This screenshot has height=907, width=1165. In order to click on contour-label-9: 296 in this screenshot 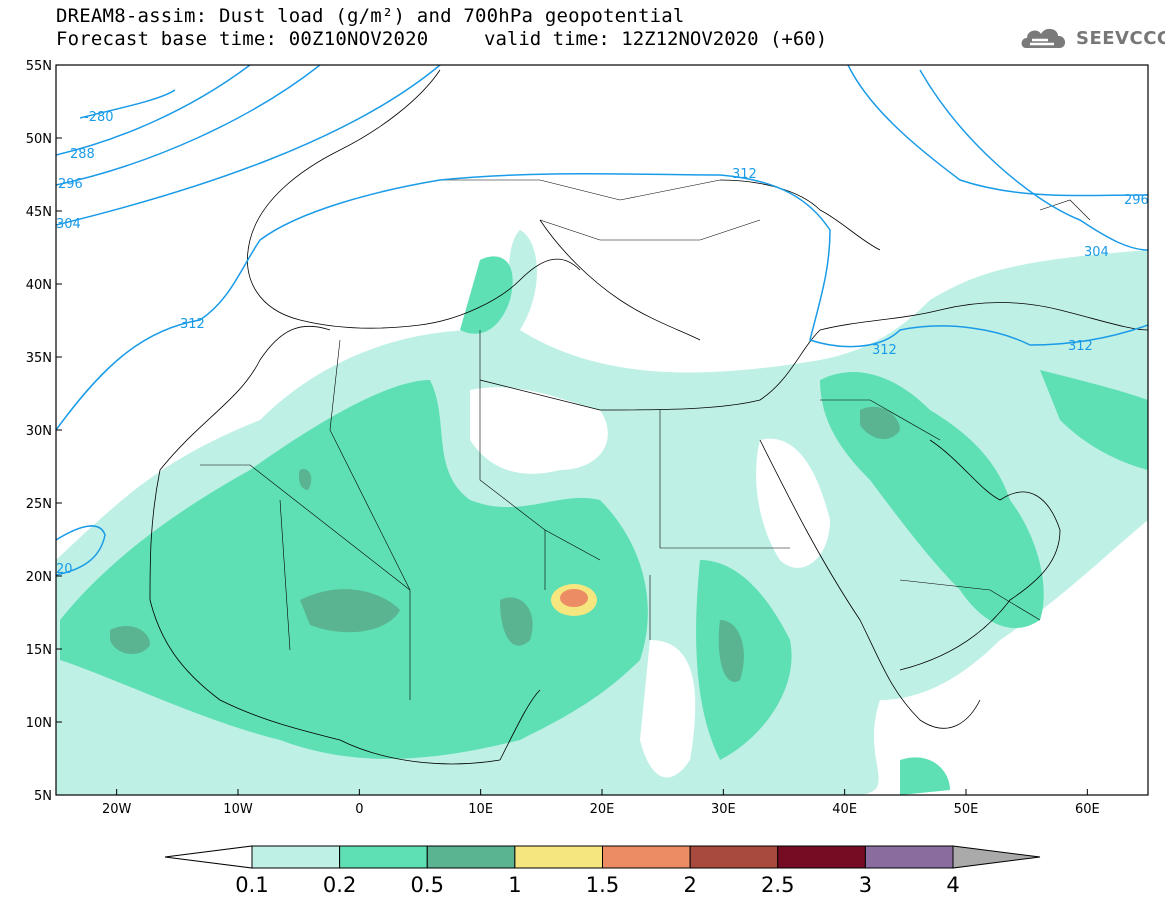, I will do `click(1136, 200)`.